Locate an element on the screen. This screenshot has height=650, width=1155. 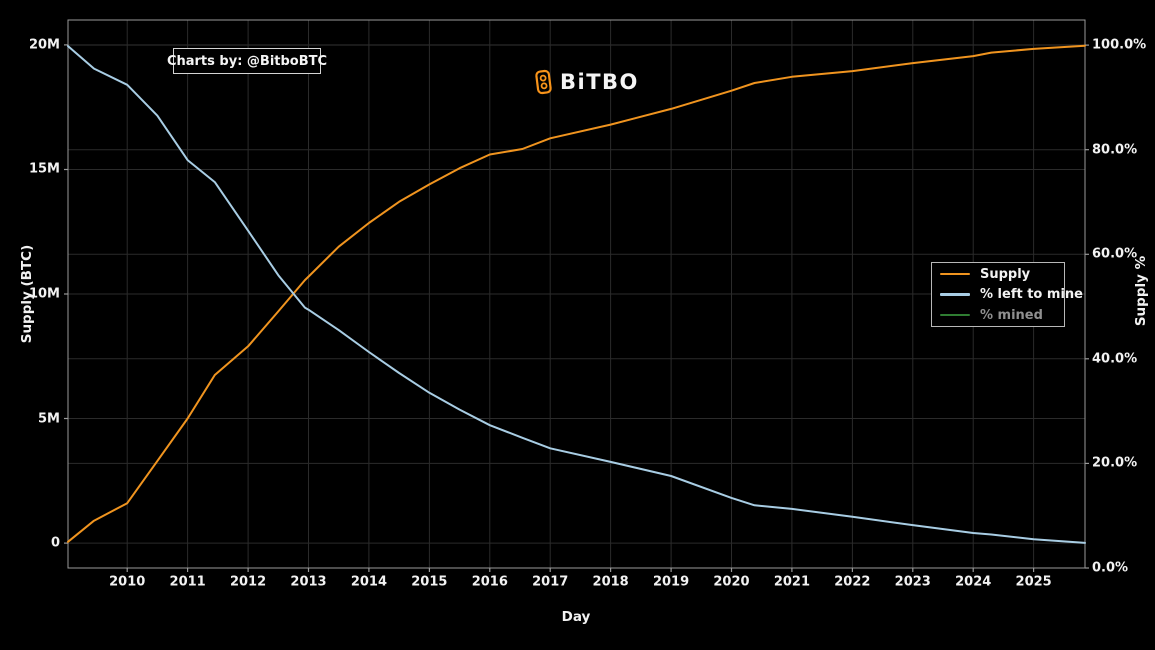
bitbo-logo-icon is located at coordinates (543, 82).